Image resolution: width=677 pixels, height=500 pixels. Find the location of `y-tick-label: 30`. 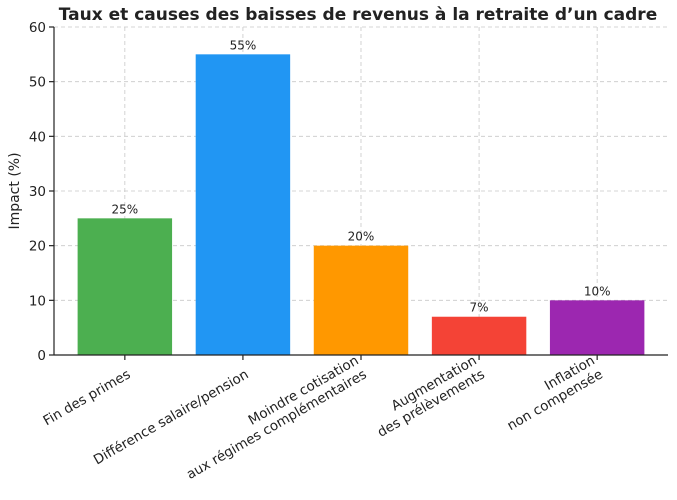

y-tick-label: 30 is located at coordinates (37, 192).